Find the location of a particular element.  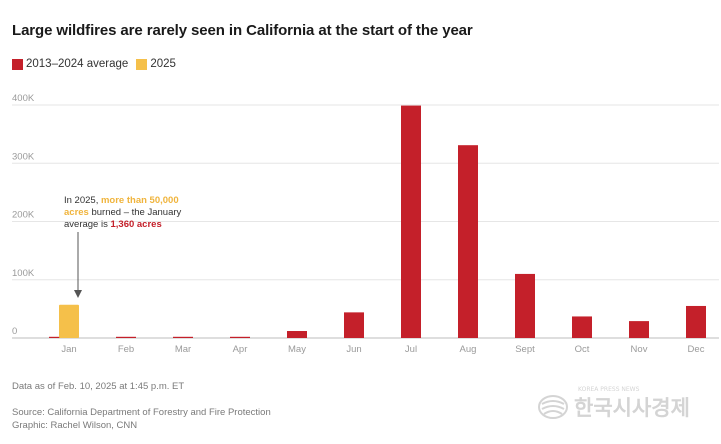

legend-item-average: 2013–2024 average is located at coordinates (70, 64).